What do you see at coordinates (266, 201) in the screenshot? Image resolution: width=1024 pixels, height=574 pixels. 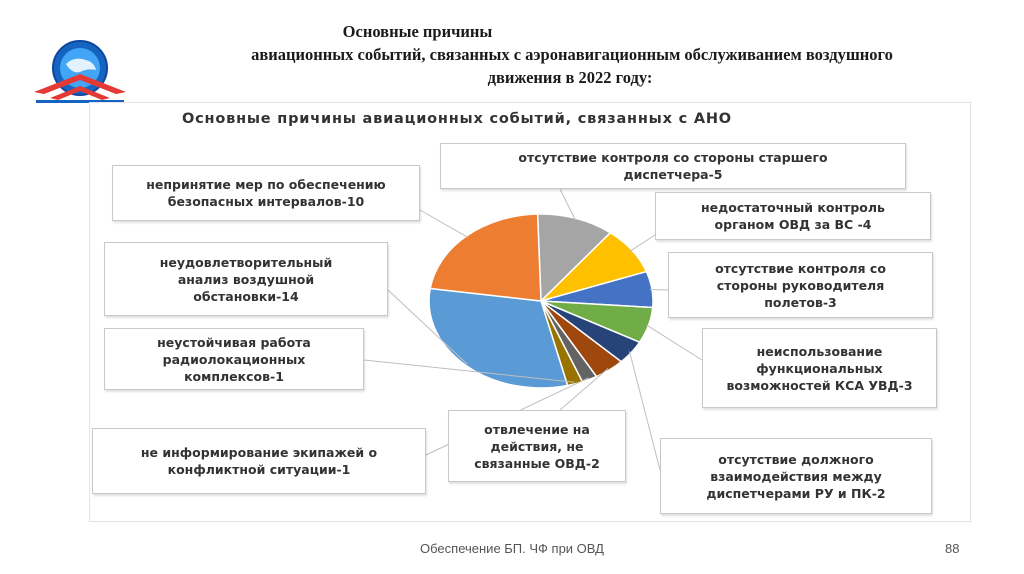 I see `label-line: безопасных интервалов-10` at bounding box center [266, 201].